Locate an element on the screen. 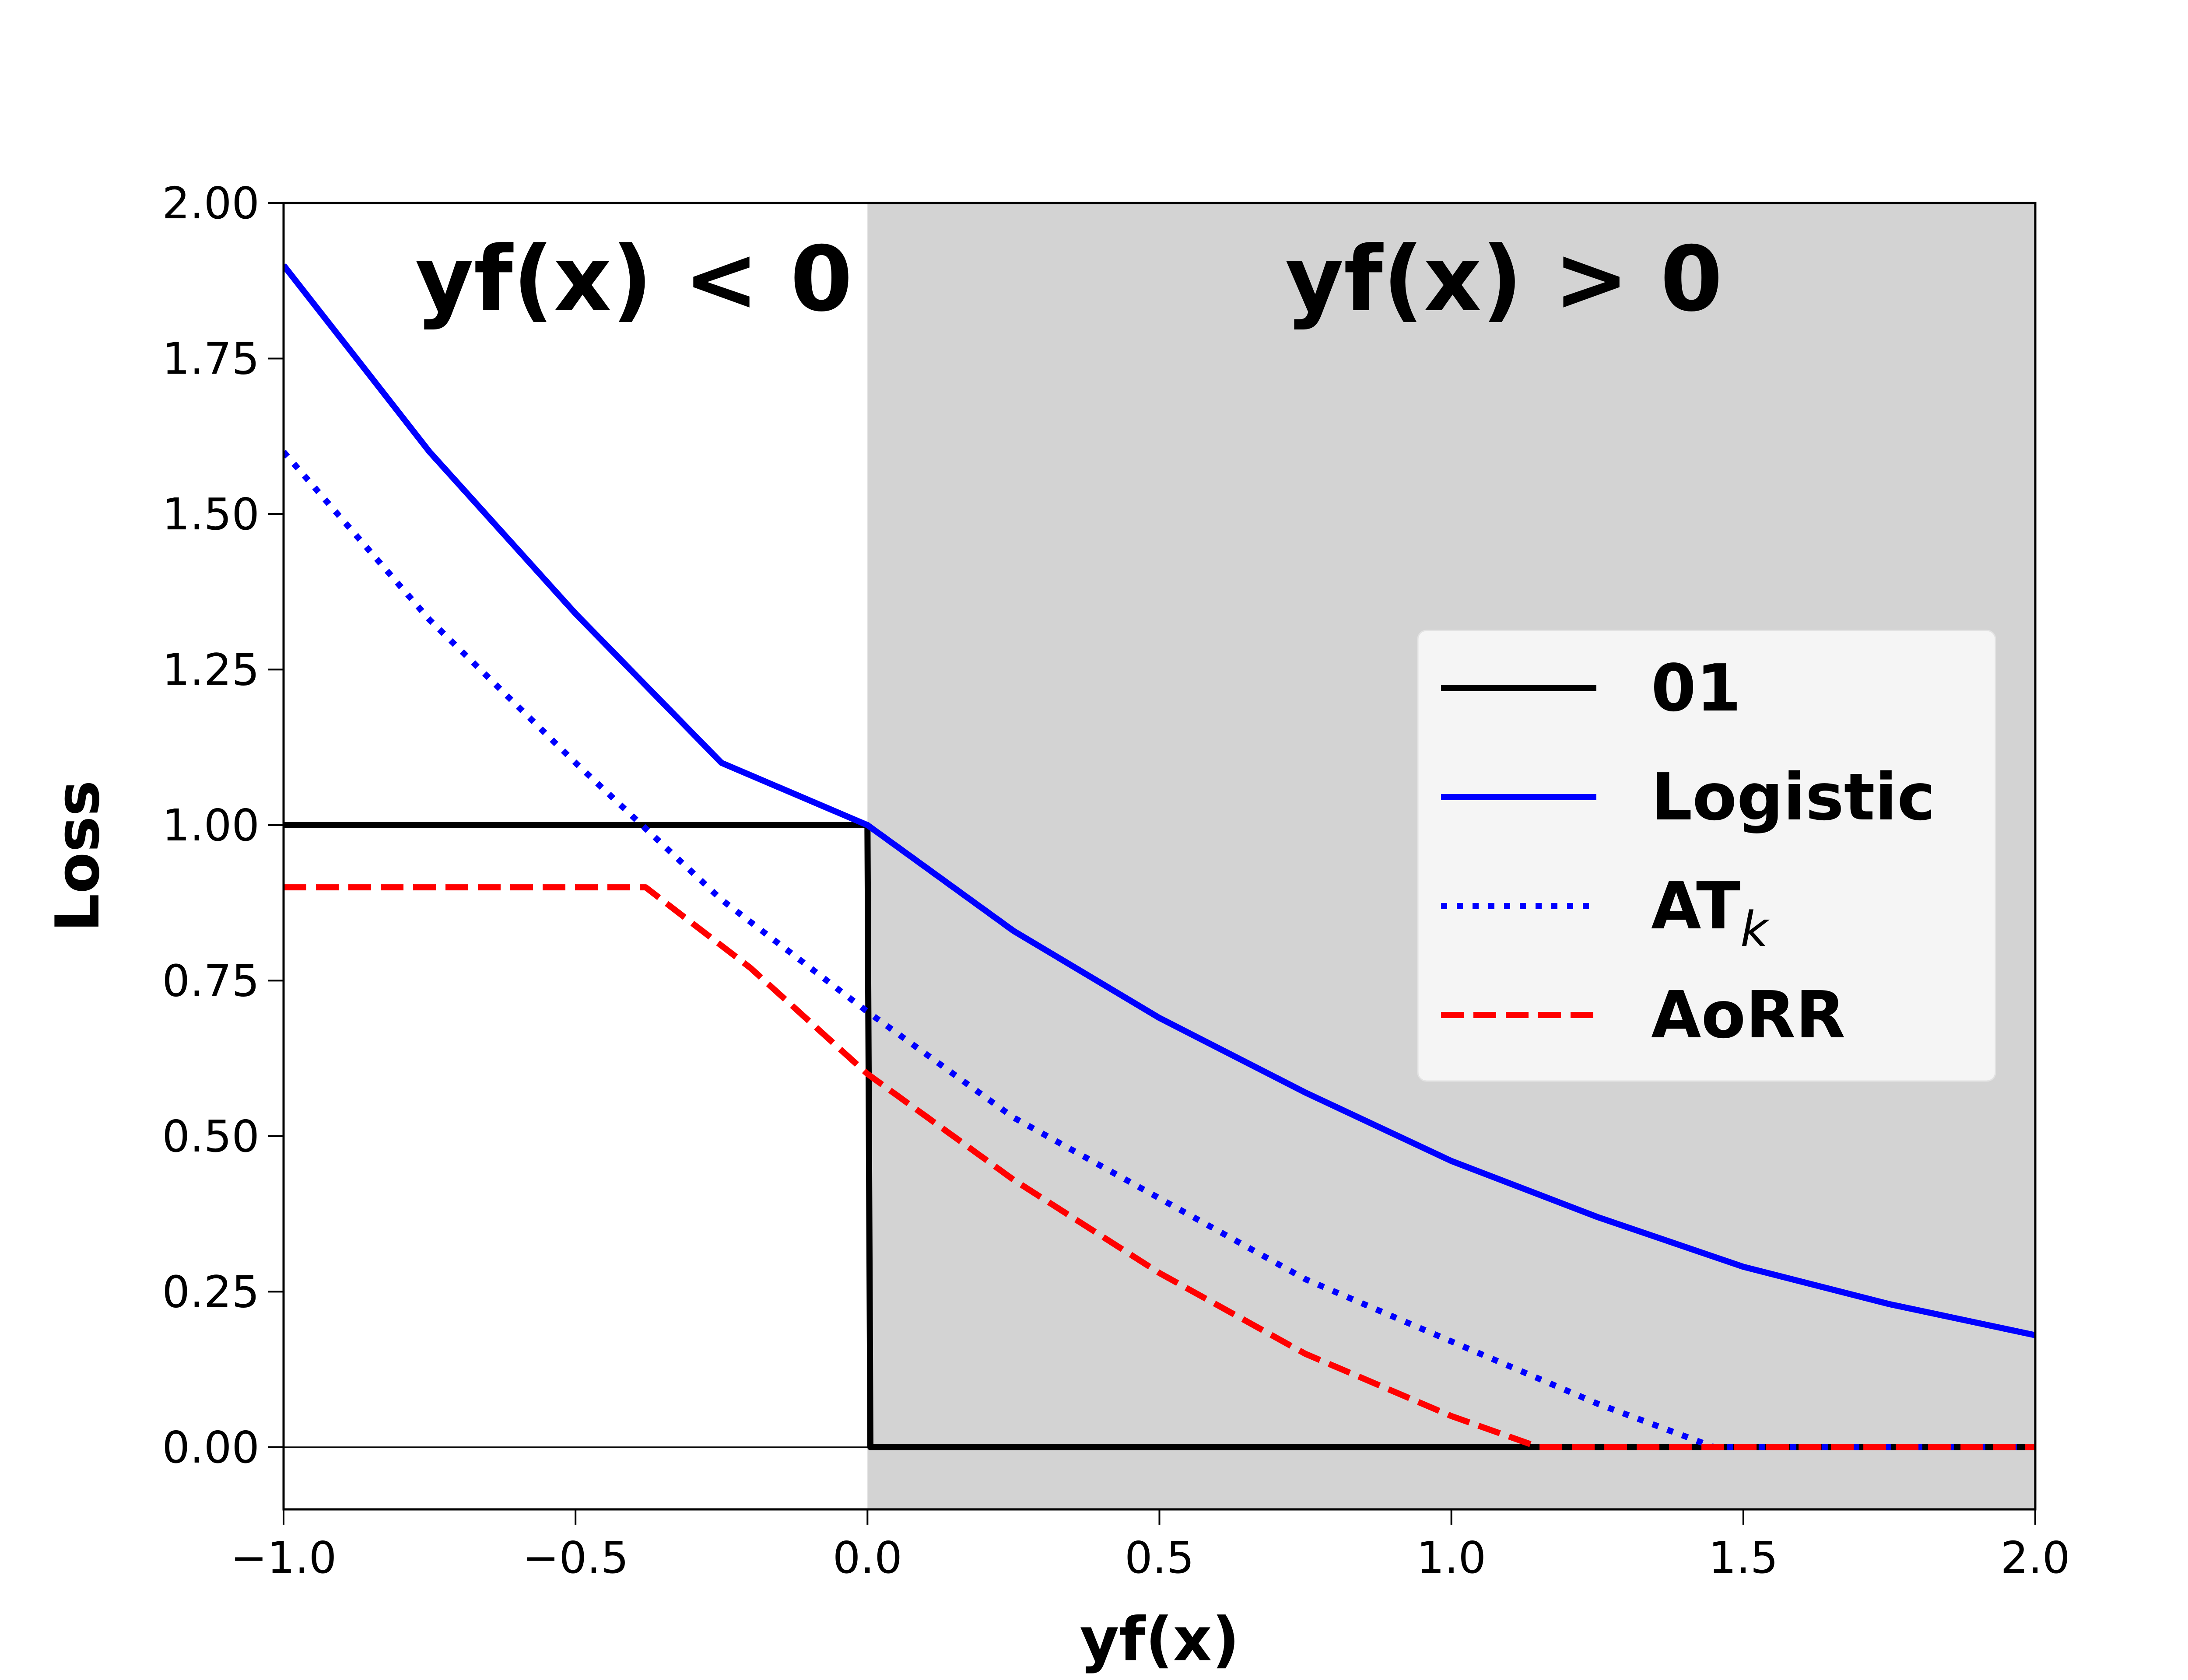 The image size is (2188, 1680). x-tick-label: 1.0 is located at coordinates (1451, 1557).